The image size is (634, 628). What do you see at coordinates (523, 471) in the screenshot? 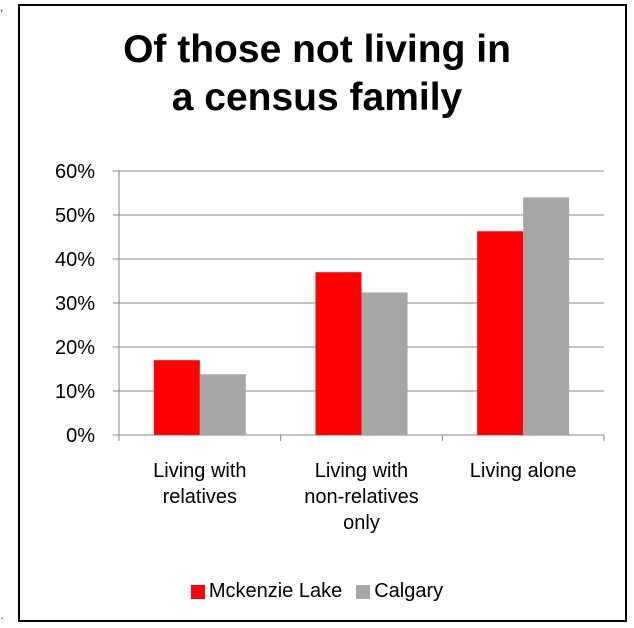
I see `x-category-label: Living alone` at bounding box center [523, 471].